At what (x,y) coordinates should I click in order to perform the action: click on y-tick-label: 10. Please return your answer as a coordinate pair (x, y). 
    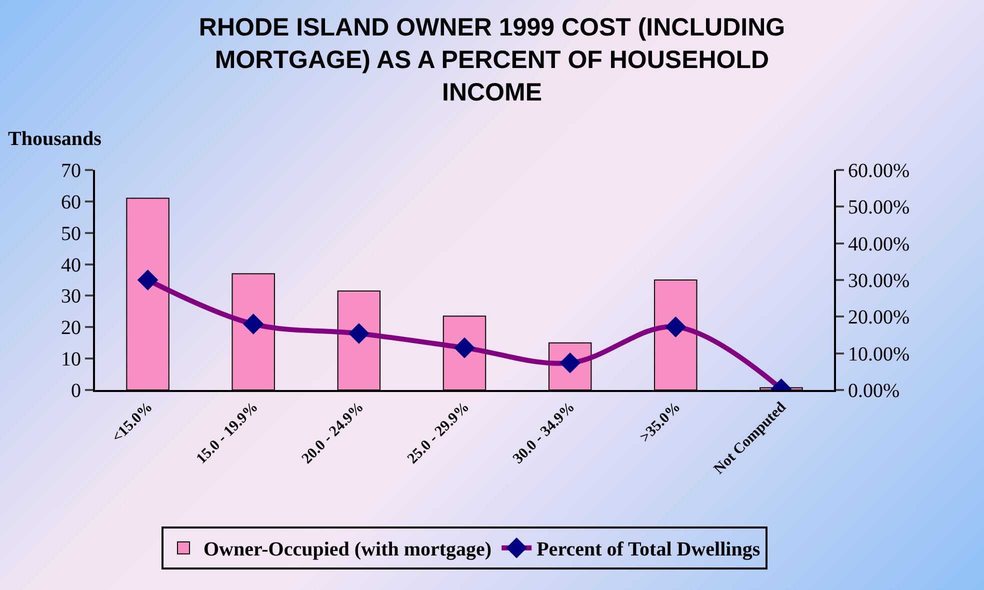
    Looking at the image, I should click on (71, 359).